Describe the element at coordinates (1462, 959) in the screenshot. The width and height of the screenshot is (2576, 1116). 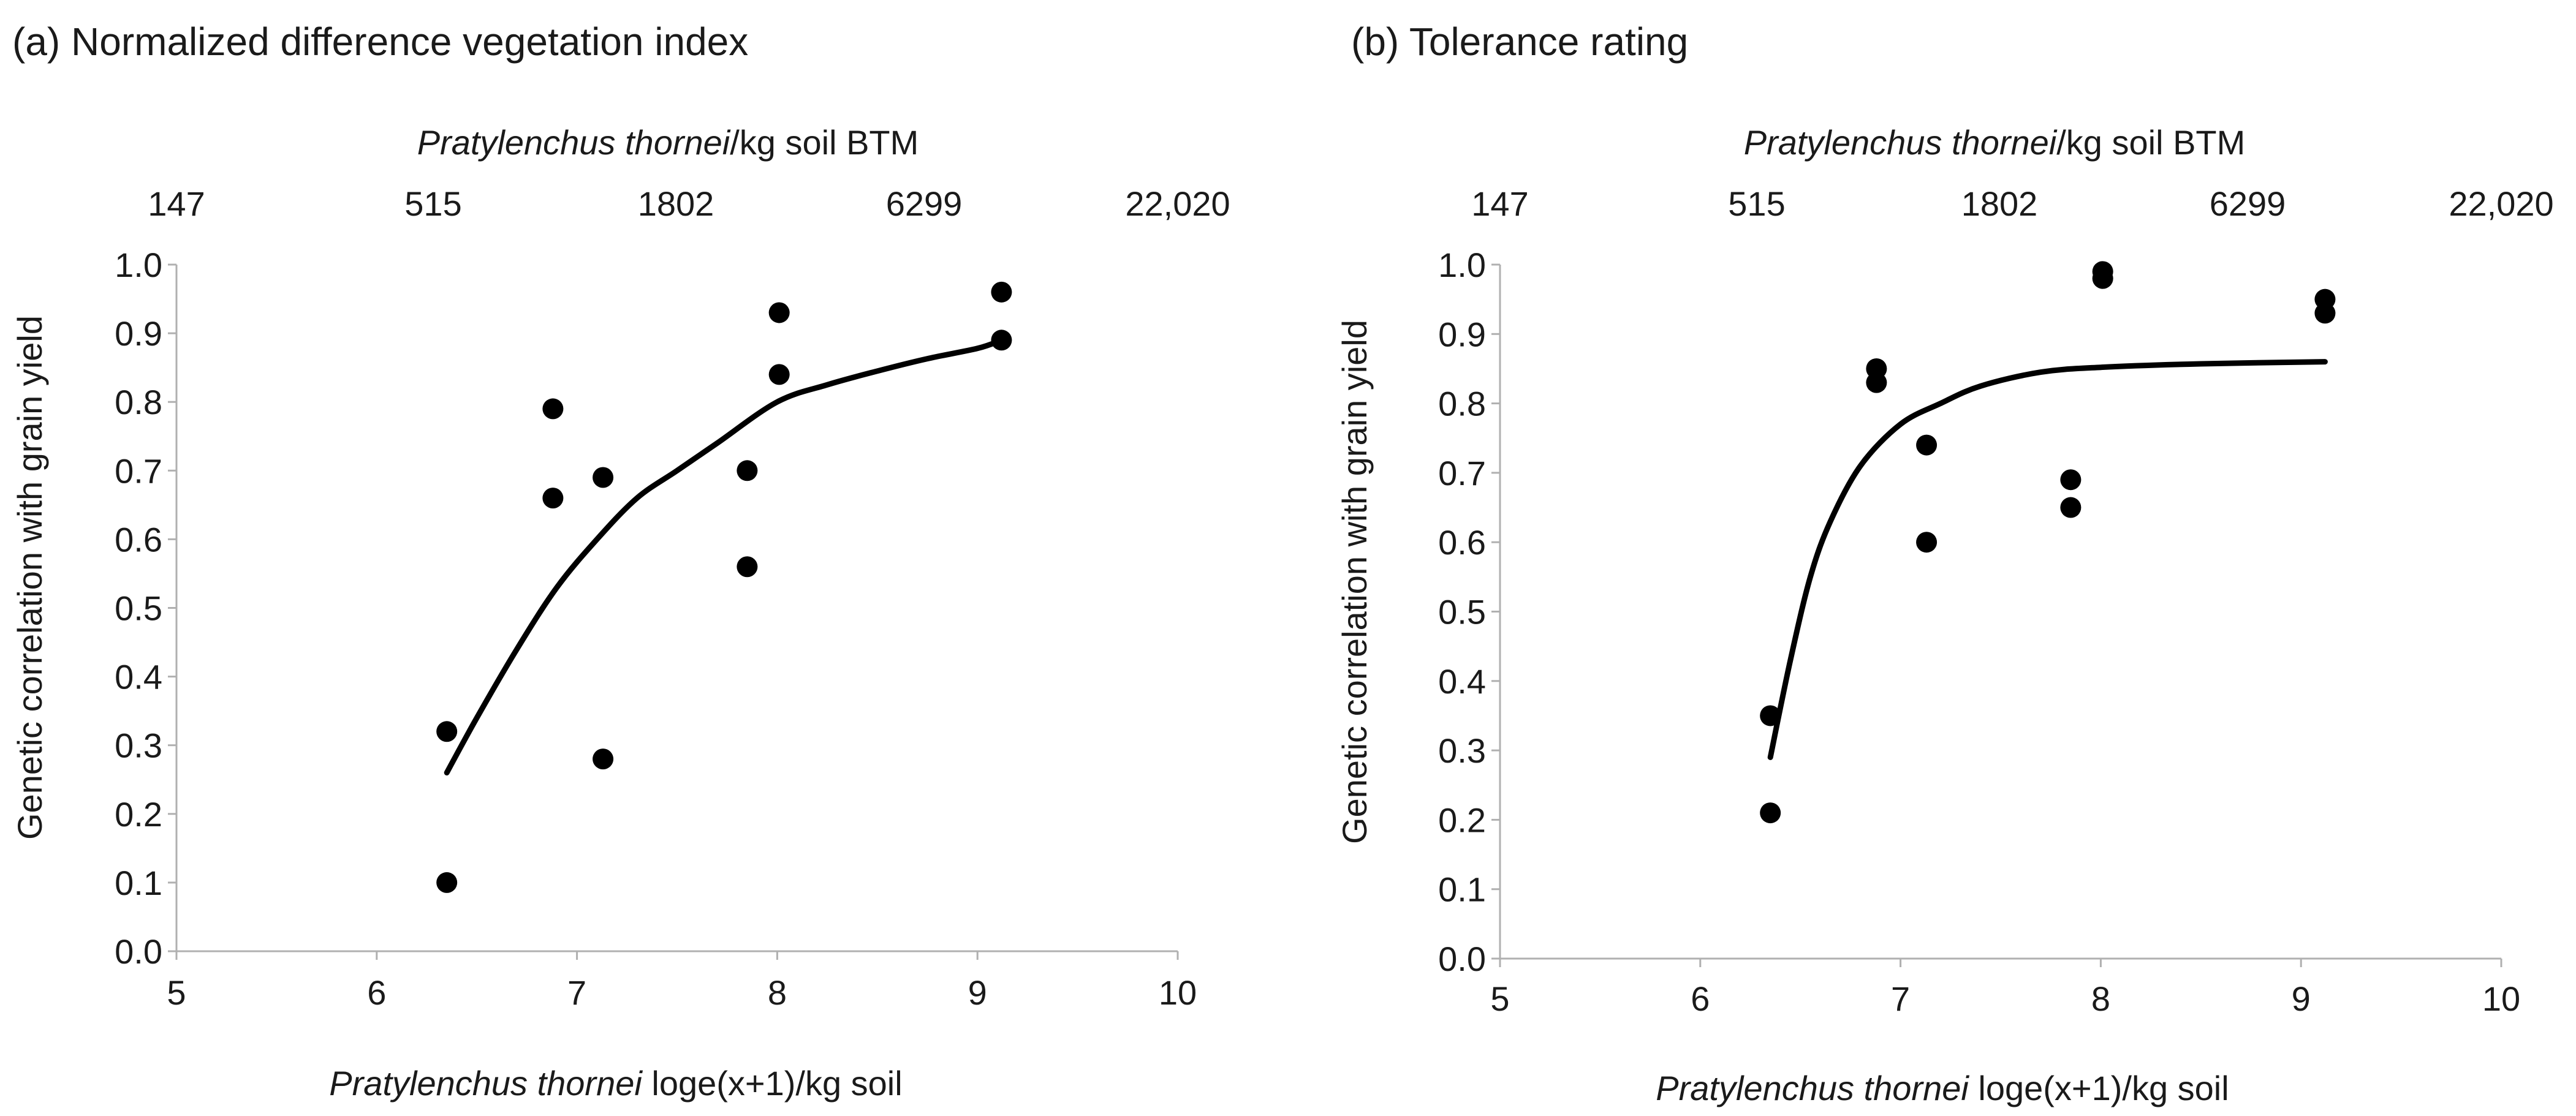
I see `panel-b-y-tick-label: 0.0` at that location.